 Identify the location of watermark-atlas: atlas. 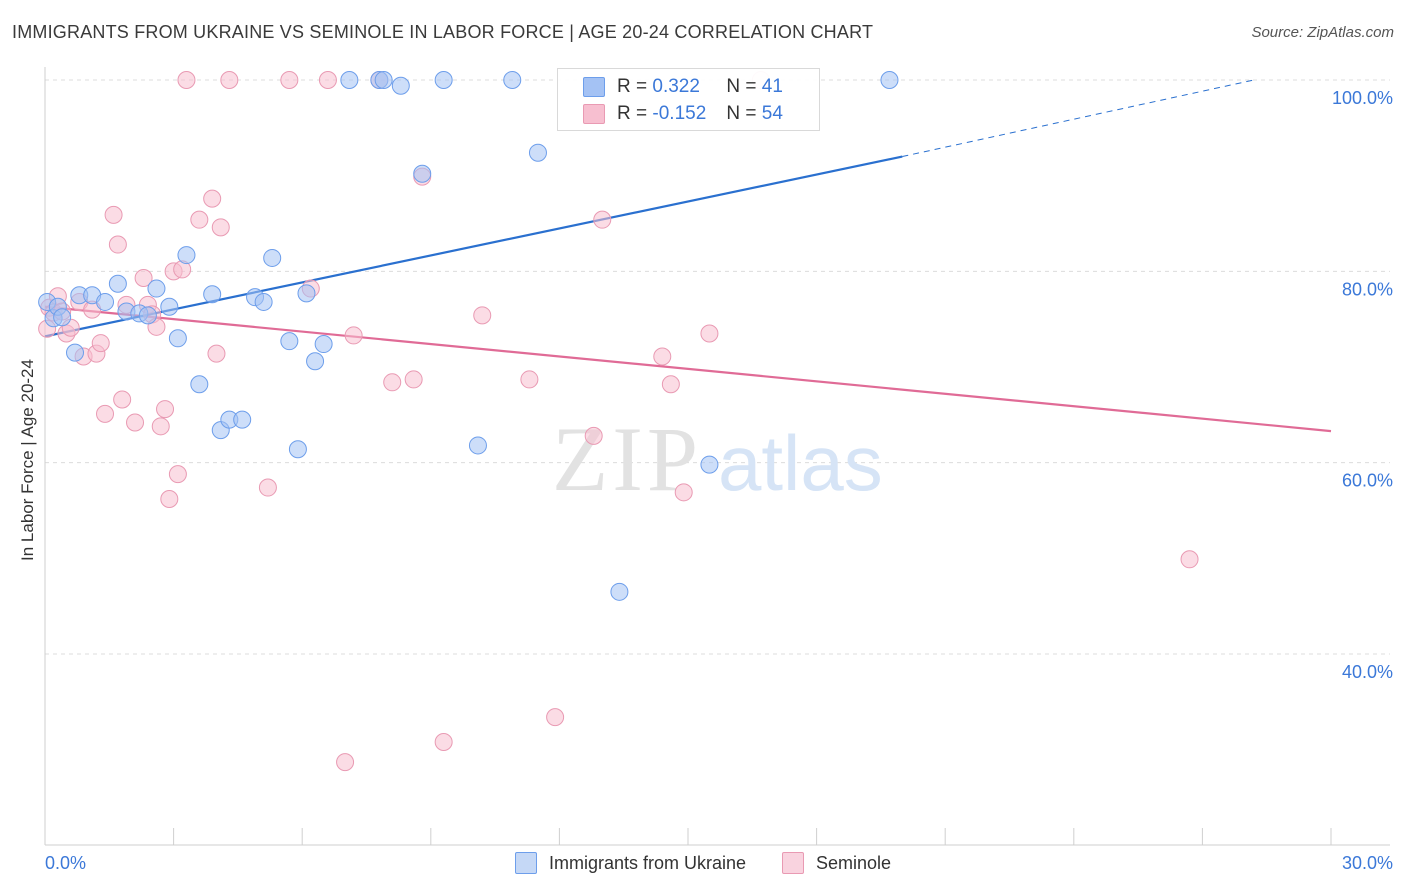
(800, 463).